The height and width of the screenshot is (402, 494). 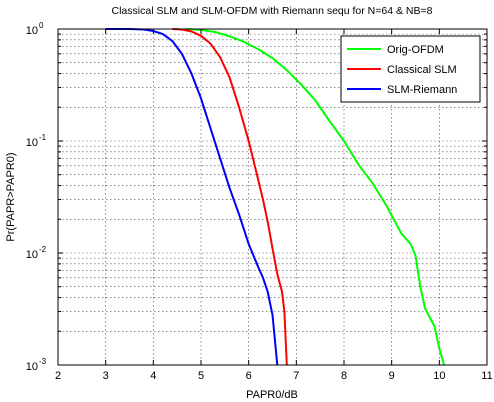 I want to click on legend: Orig-OFDM Classical SLM SLM-Riemann, so click(x=410, y=69).